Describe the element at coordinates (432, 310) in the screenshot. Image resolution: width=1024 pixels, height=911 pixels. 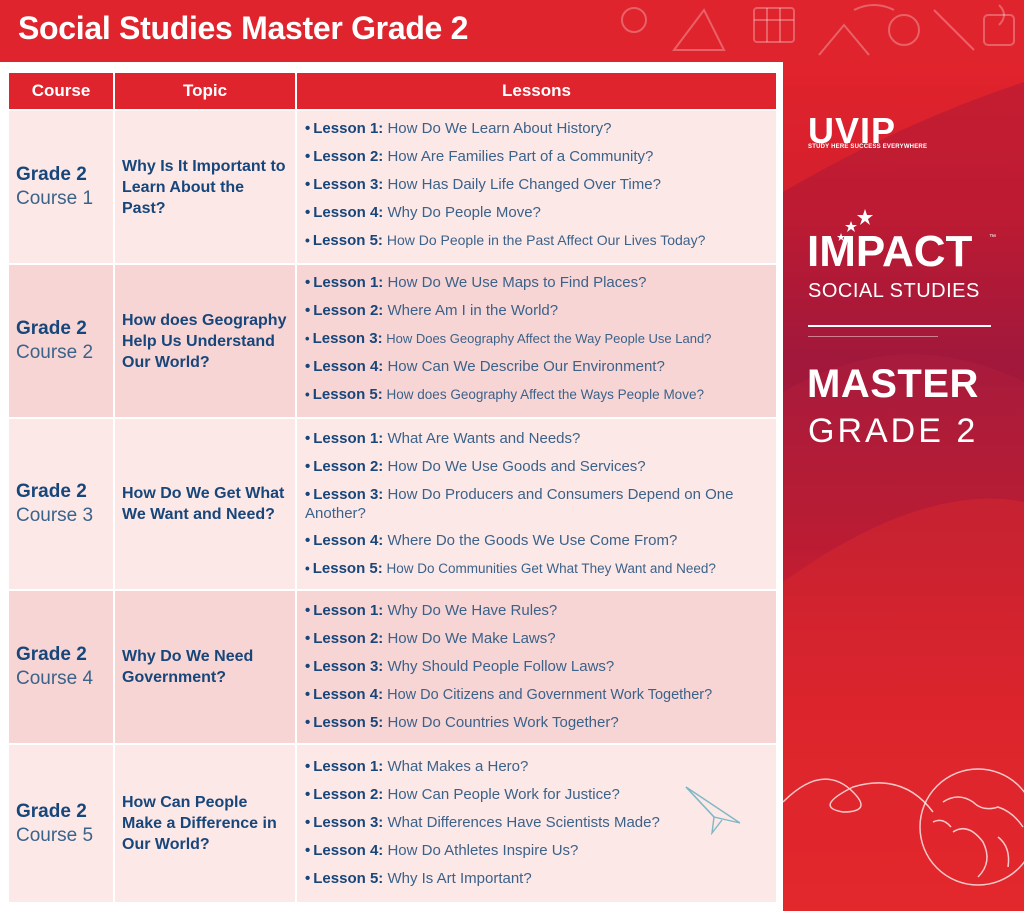
I see `lesson-item: • Lesson 2: Where Am I in the World?` at that location.